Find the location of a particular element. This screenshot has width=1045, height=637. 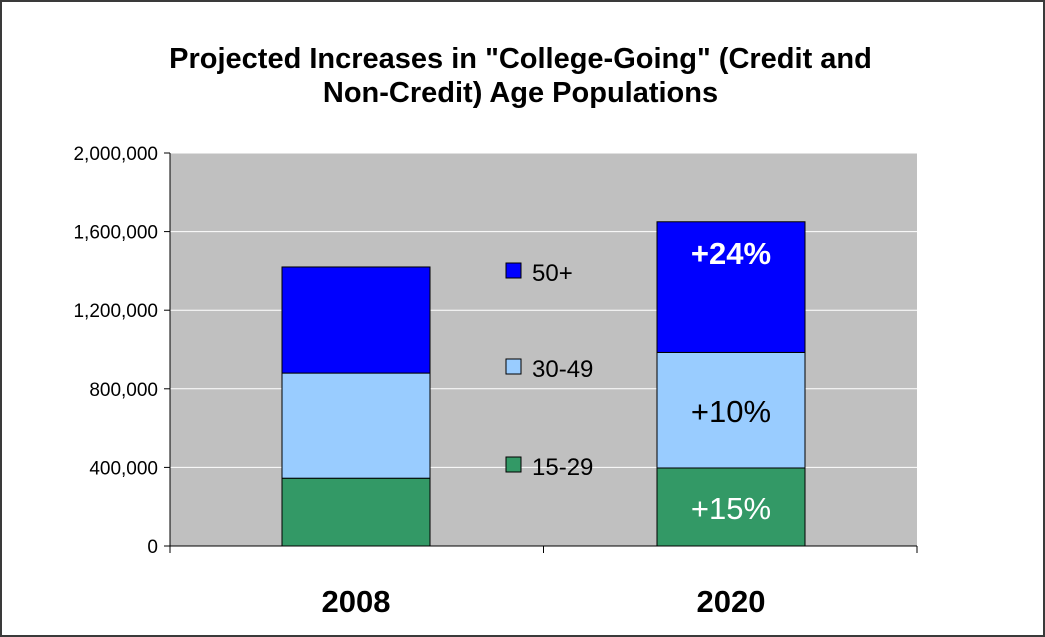

bar-annotation: +10% is located at coordinates (731, 411).